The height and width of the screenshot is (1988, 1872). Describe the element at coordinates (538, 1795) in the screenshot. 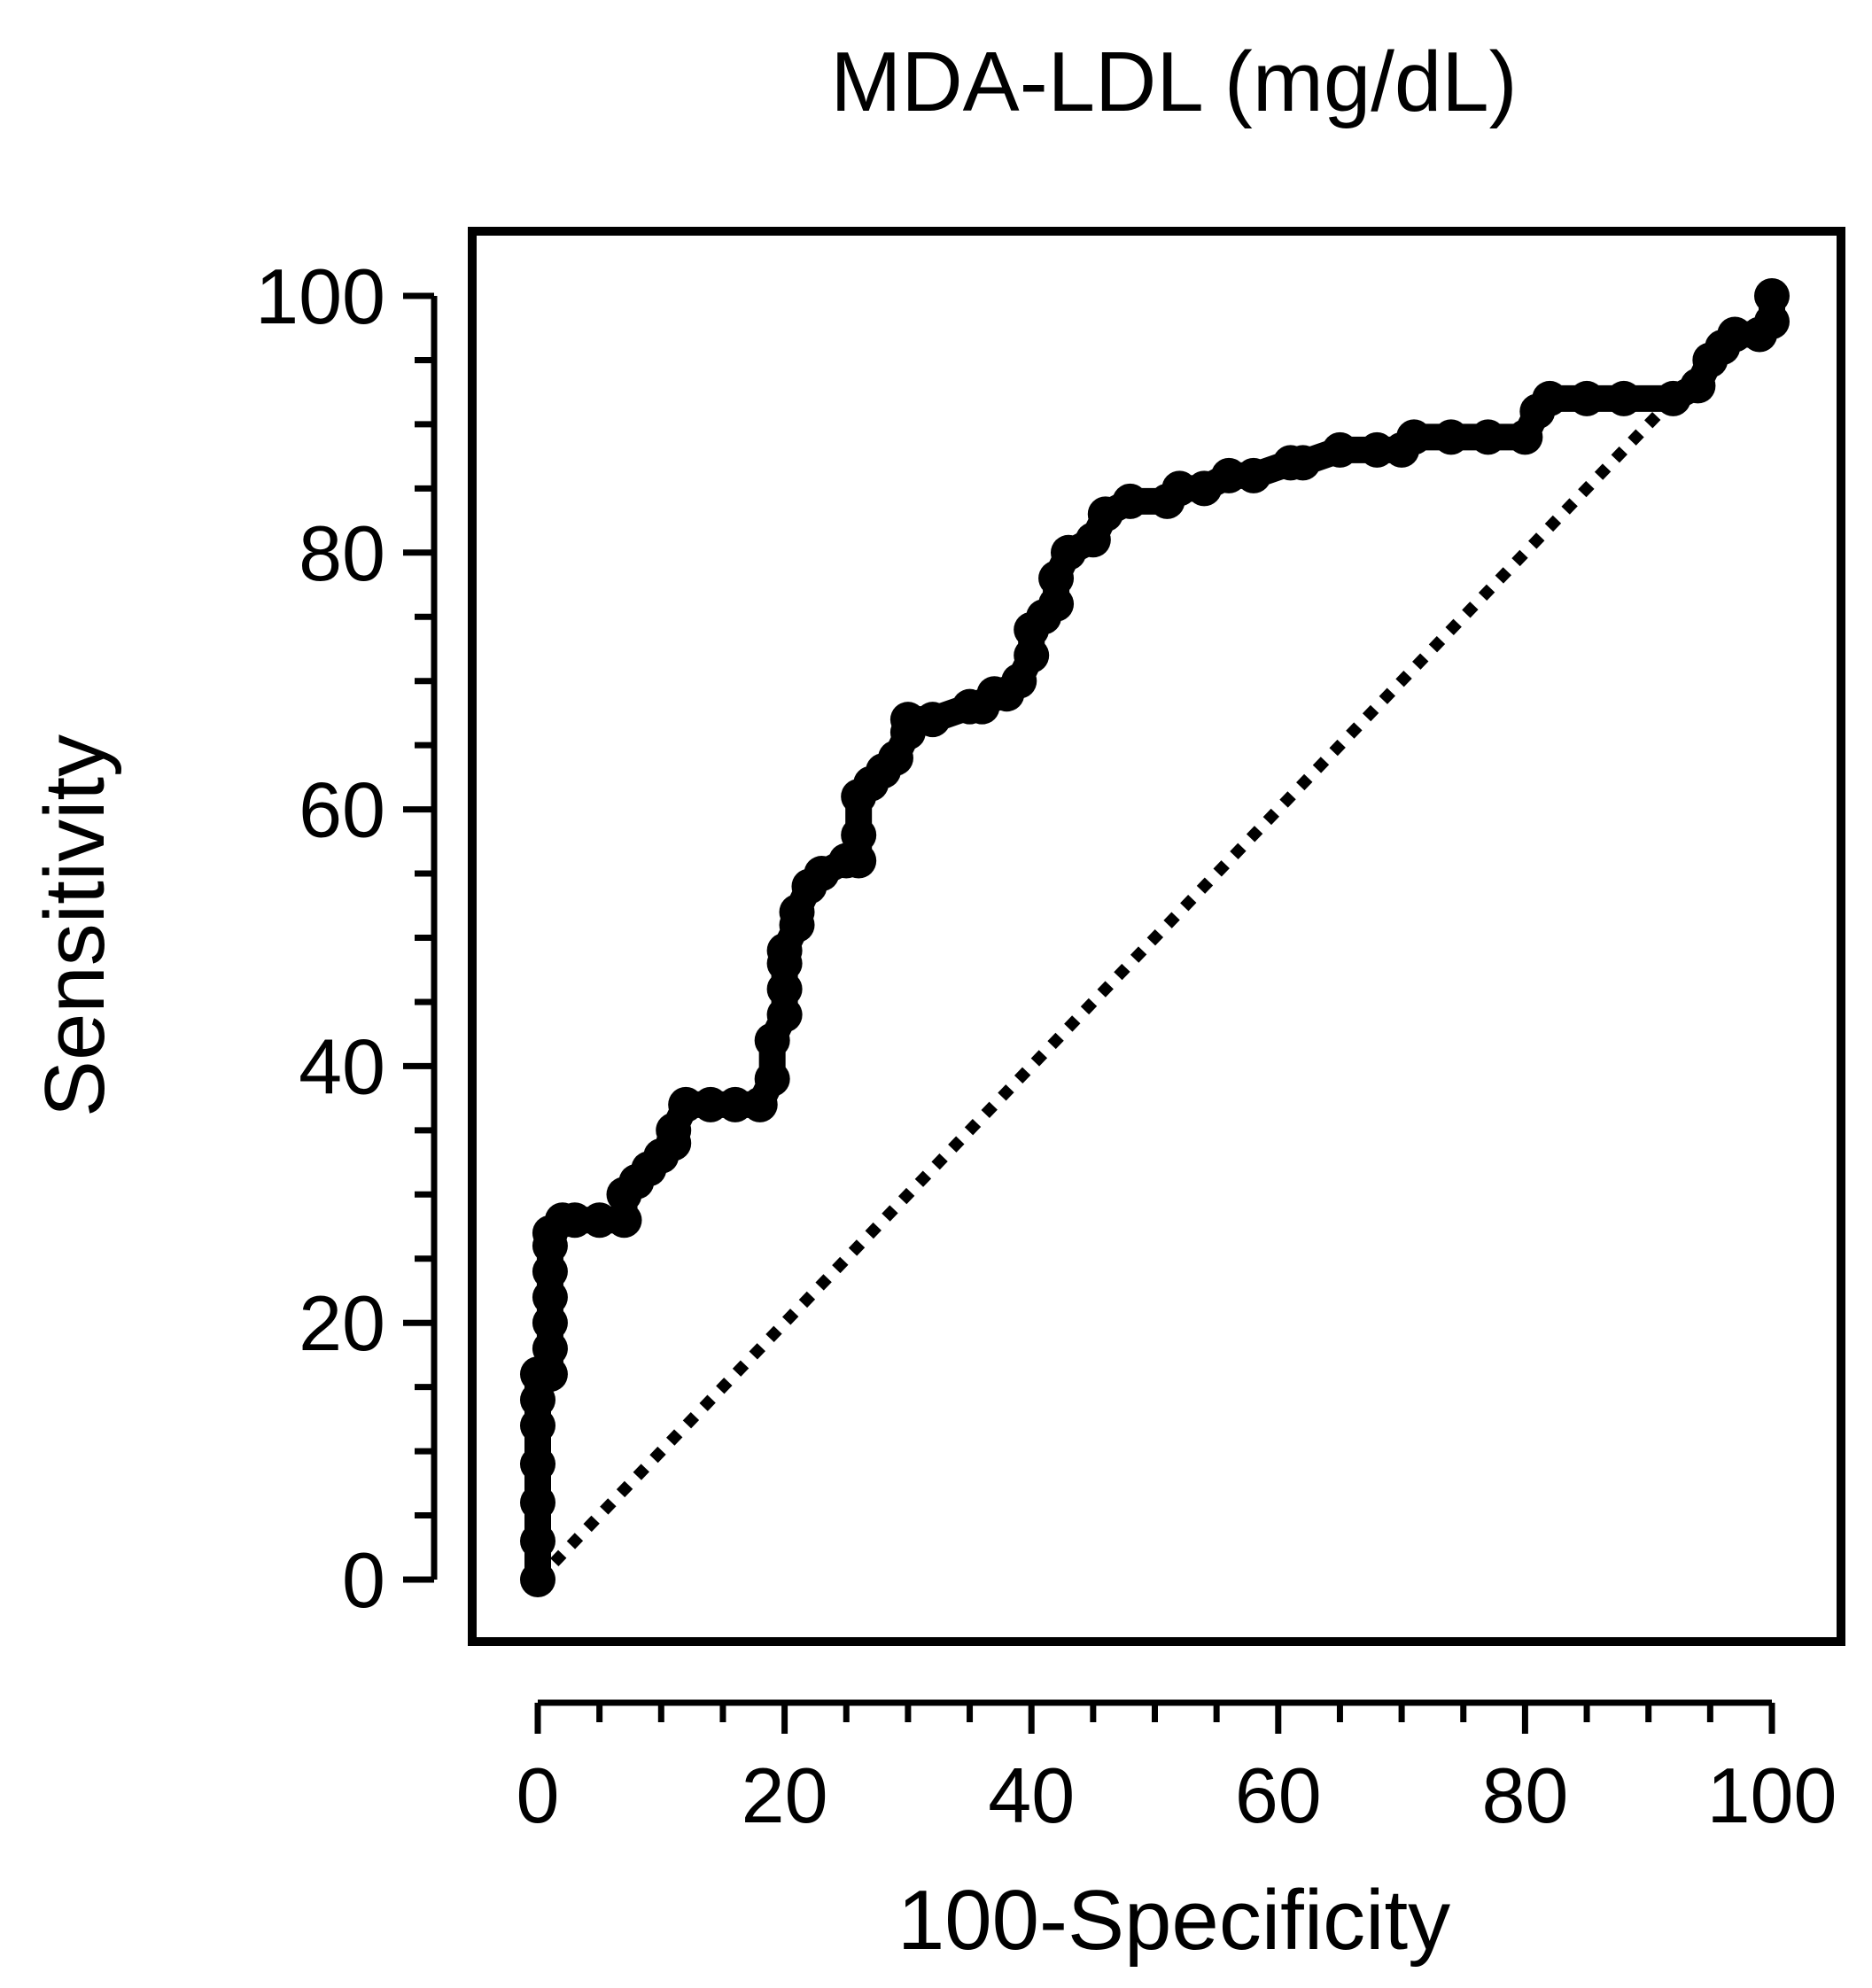

I see `x-tick-label: 0` at that location.